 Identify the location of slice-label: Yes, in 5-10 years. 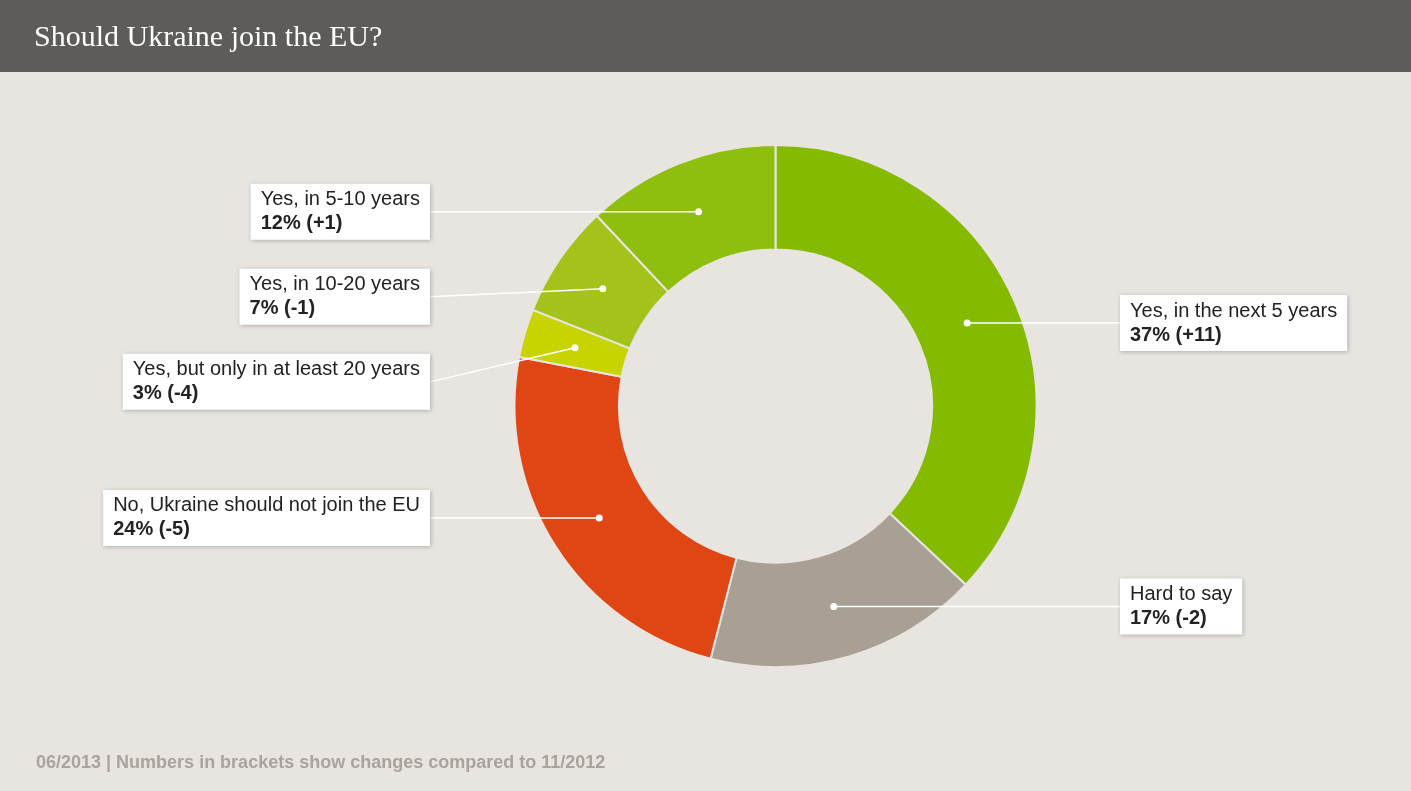
(340, 198).